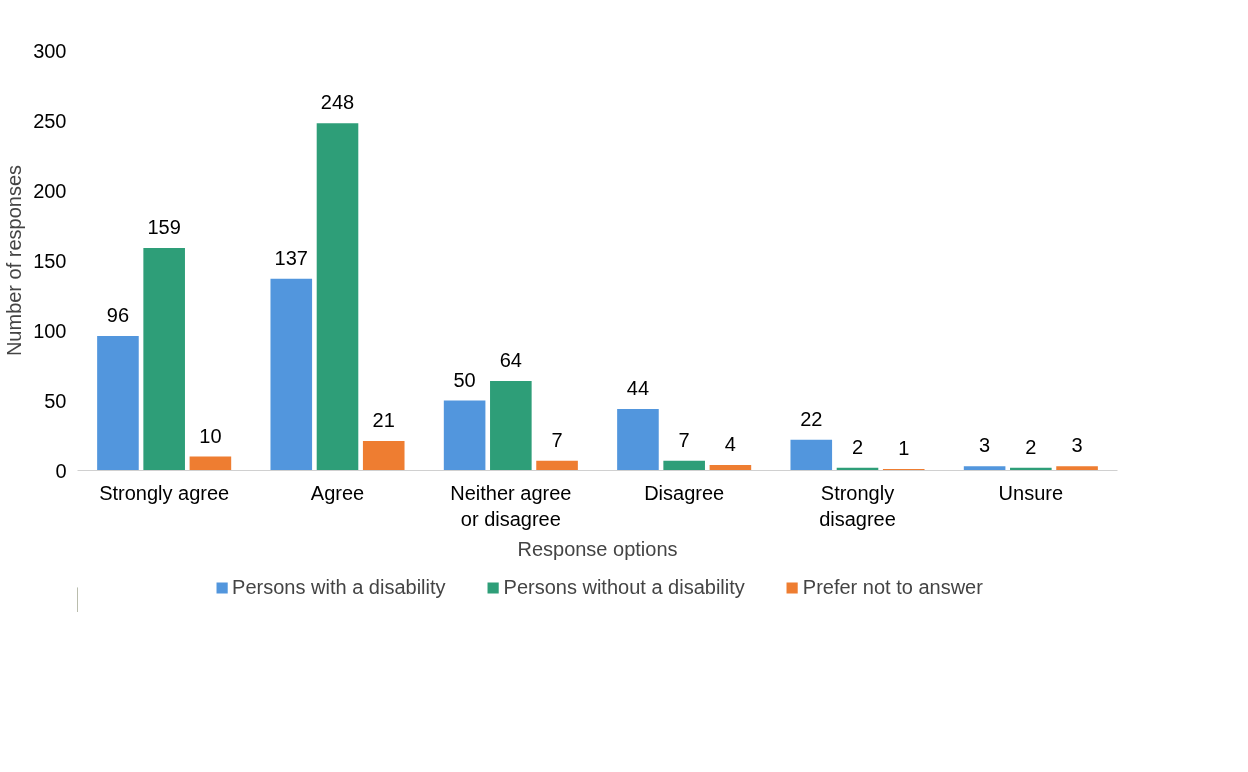 Image resolution: width=1248 pixels, height=772 pixels. What do you see at coordinates (164, 492) in the screenshot?
I see `x-tick-label: Strongly agree` at bounding box center [164, 492].